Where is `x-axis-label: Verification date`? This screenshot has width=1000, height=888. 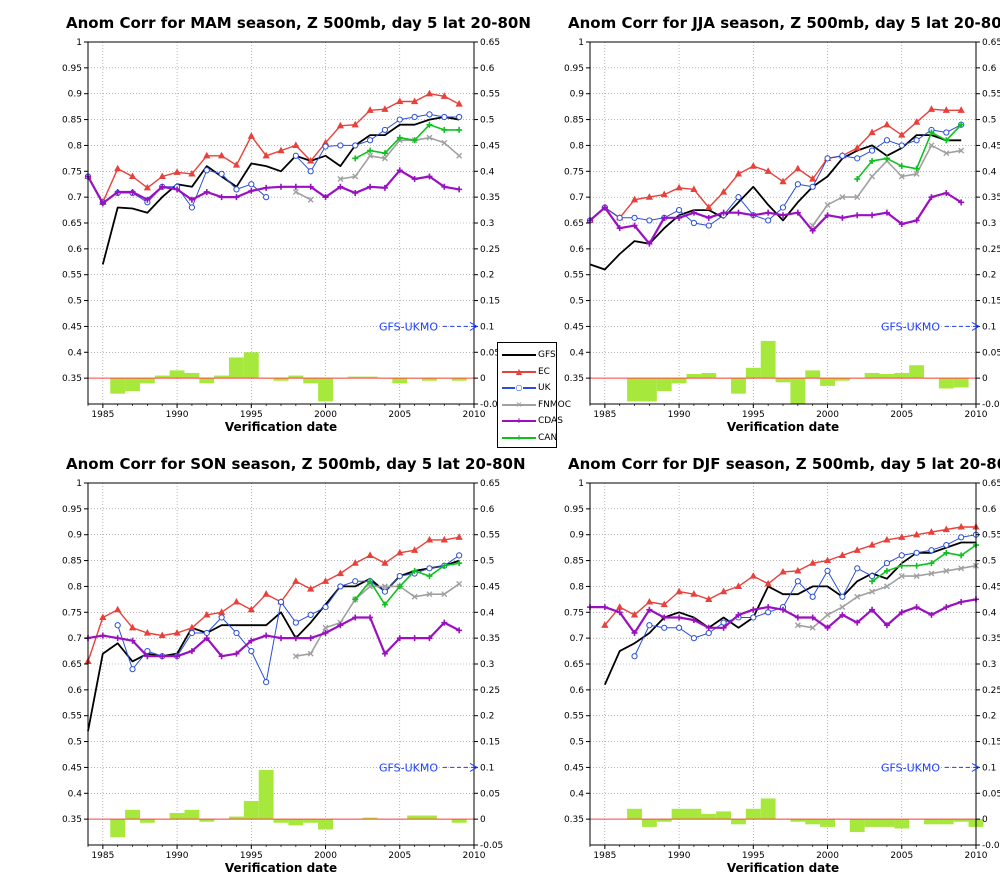
x-axis-label: Verification date is located at coordinates (783, 427).